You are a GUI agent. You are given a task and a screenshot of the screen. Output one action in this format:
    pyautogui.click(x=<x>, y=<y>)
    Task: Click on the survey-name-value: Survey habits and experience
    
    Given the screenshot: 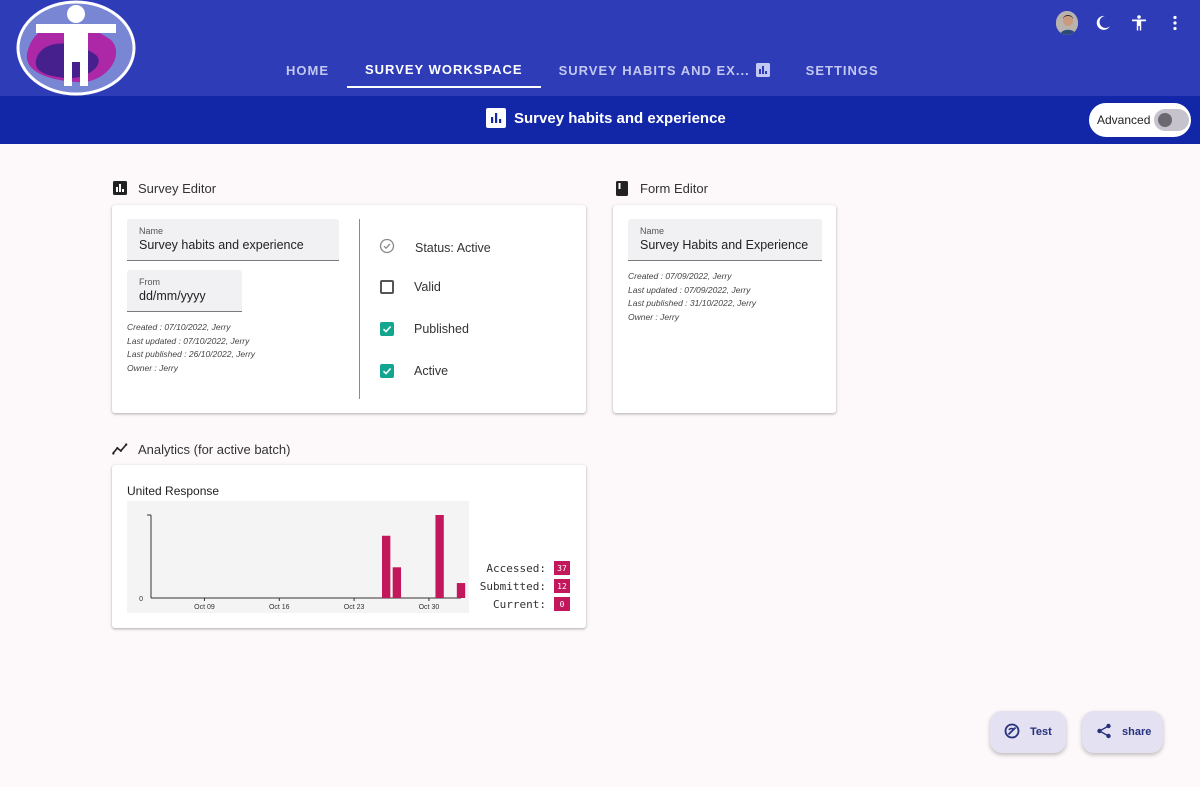 What is the action you would take?
    pyautogui.click(x=221, y=245)
    